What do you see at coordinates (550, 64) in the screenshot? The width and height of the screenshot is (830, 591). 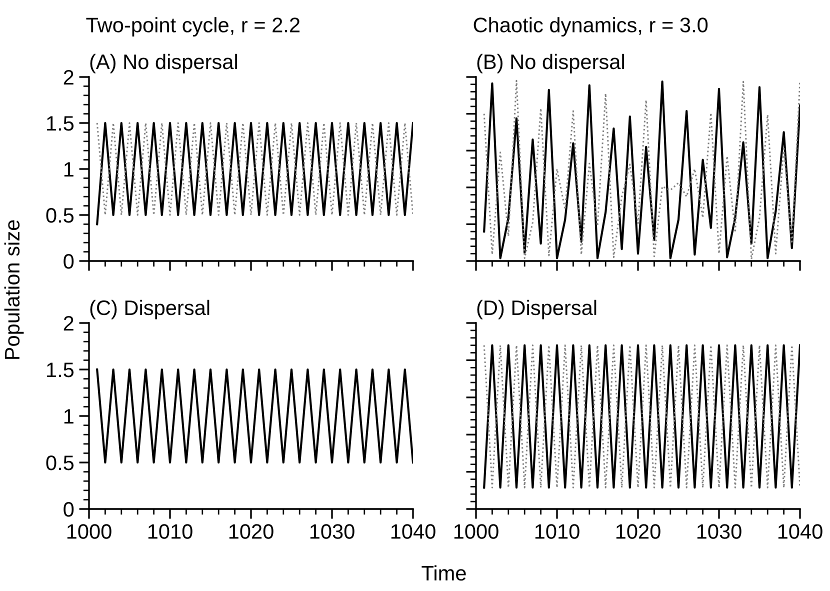 I see `chart-title: (B) No dispersal` at bounding box center [550, 64].